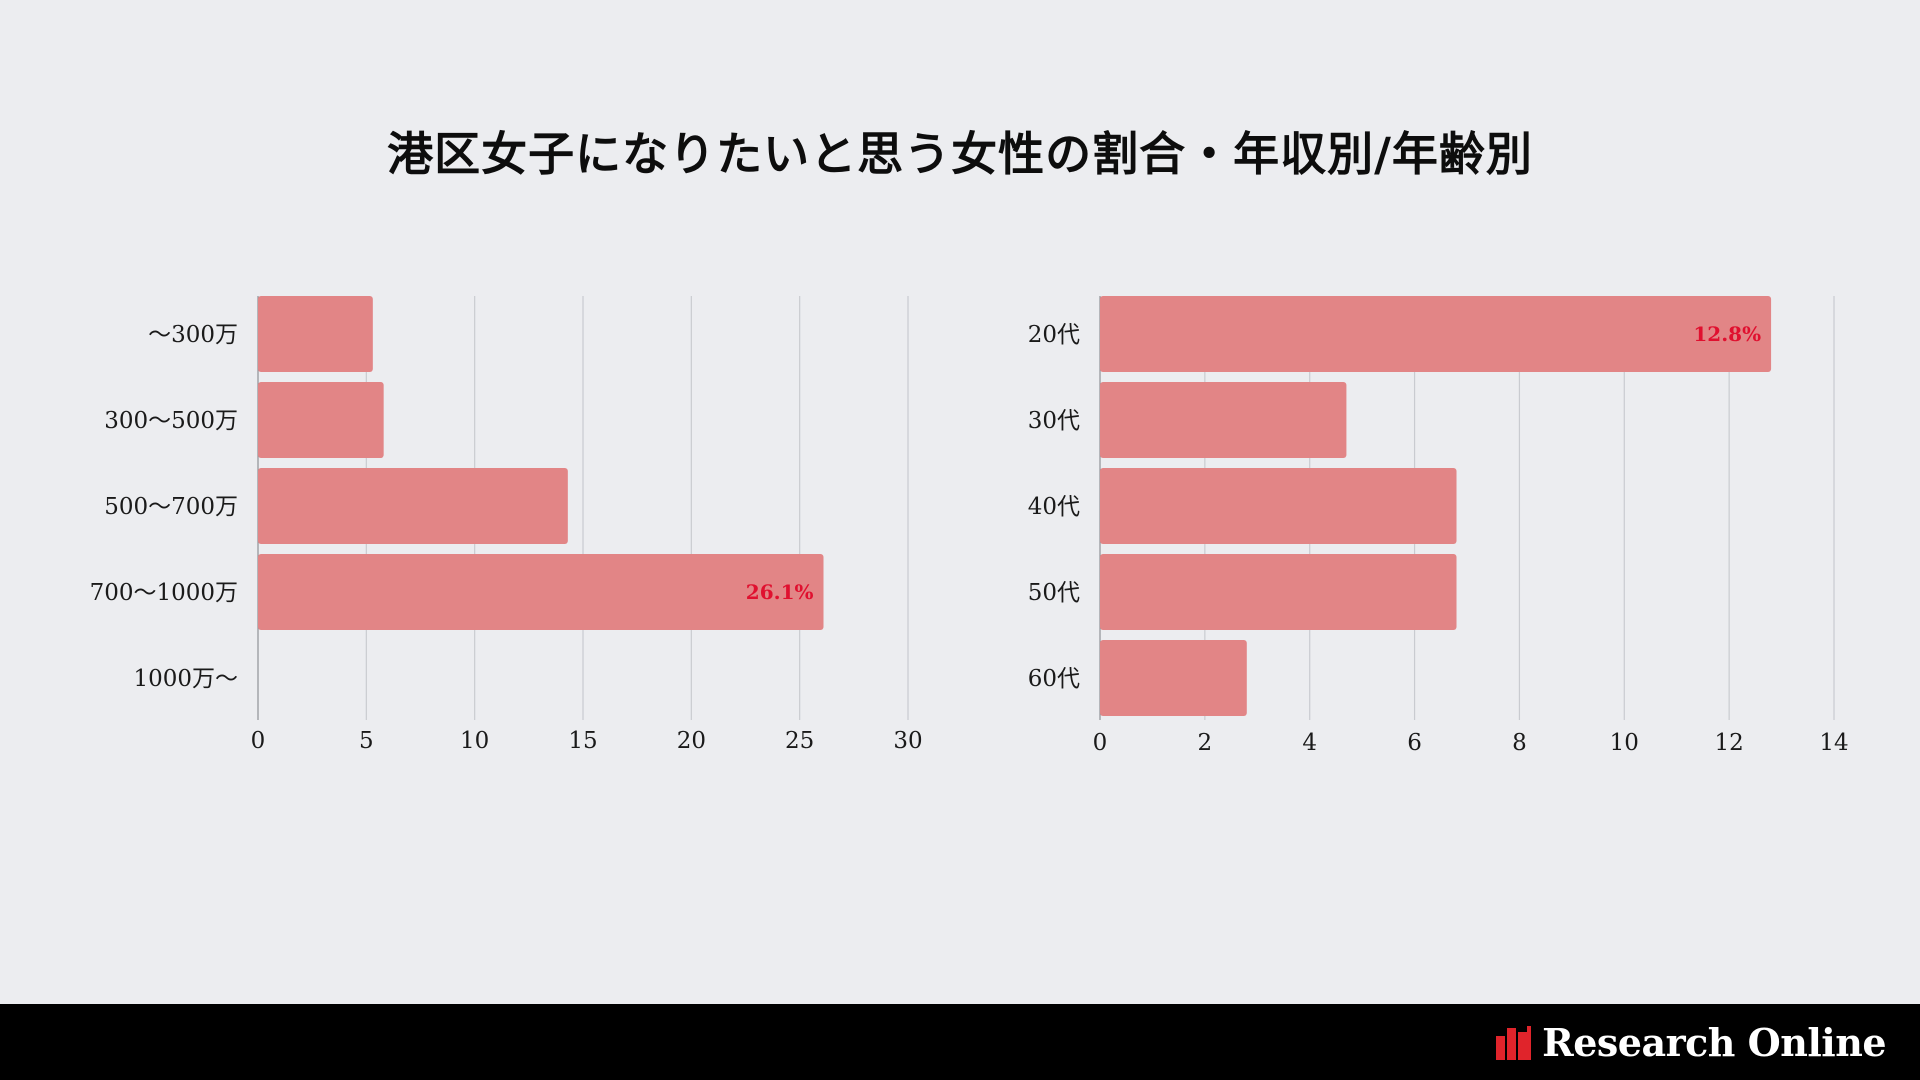  Describe the element at coordinates (171, 421) in the screenshot. I see `category-label: 300〜500万` at that location.